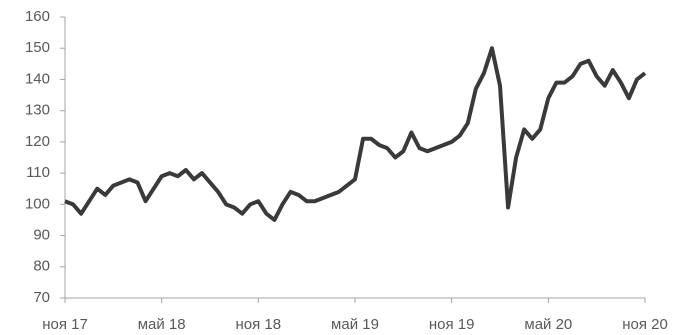  Describe the element at coordinates (37, 203) in the screenshot. I see `y-tick-label: 100` at that location.